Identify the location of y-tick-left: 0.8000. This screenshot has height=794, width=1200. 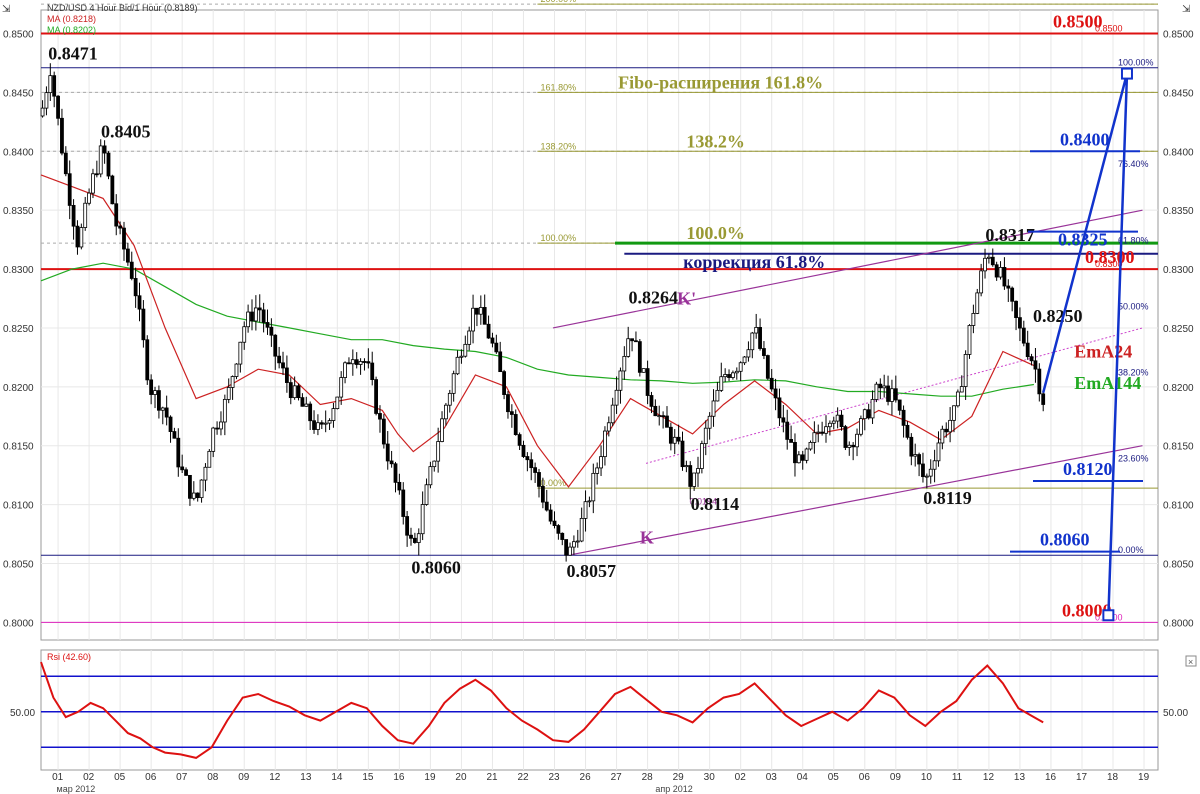
(18, 623).